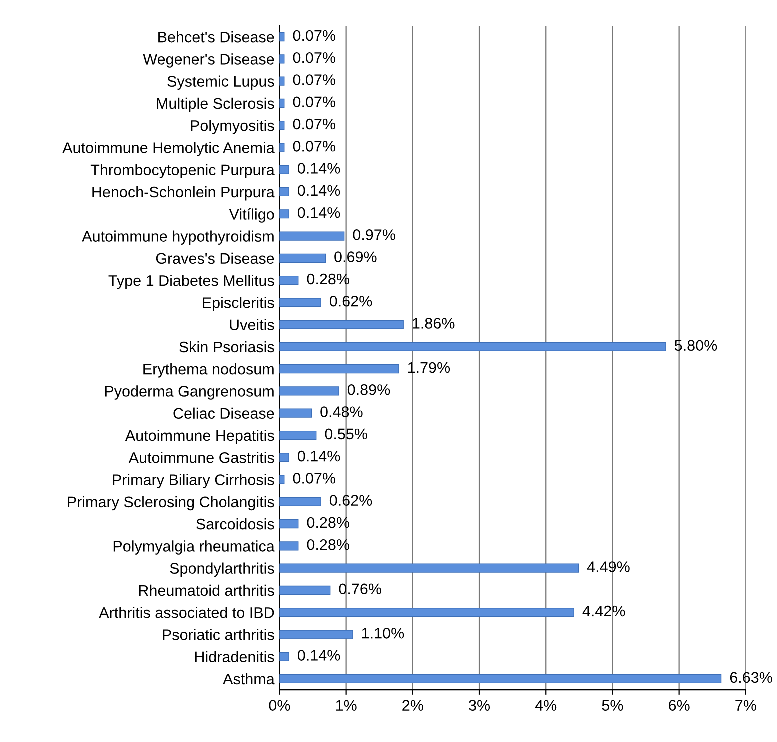  I want to click on y-tick-label: Systemic Lupus, so click(221, 83).